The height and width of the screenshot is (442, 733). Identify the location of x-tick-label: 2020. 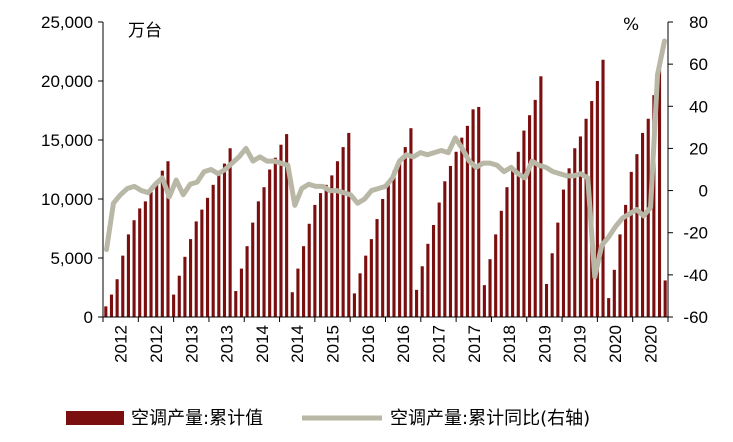
(615, 344).